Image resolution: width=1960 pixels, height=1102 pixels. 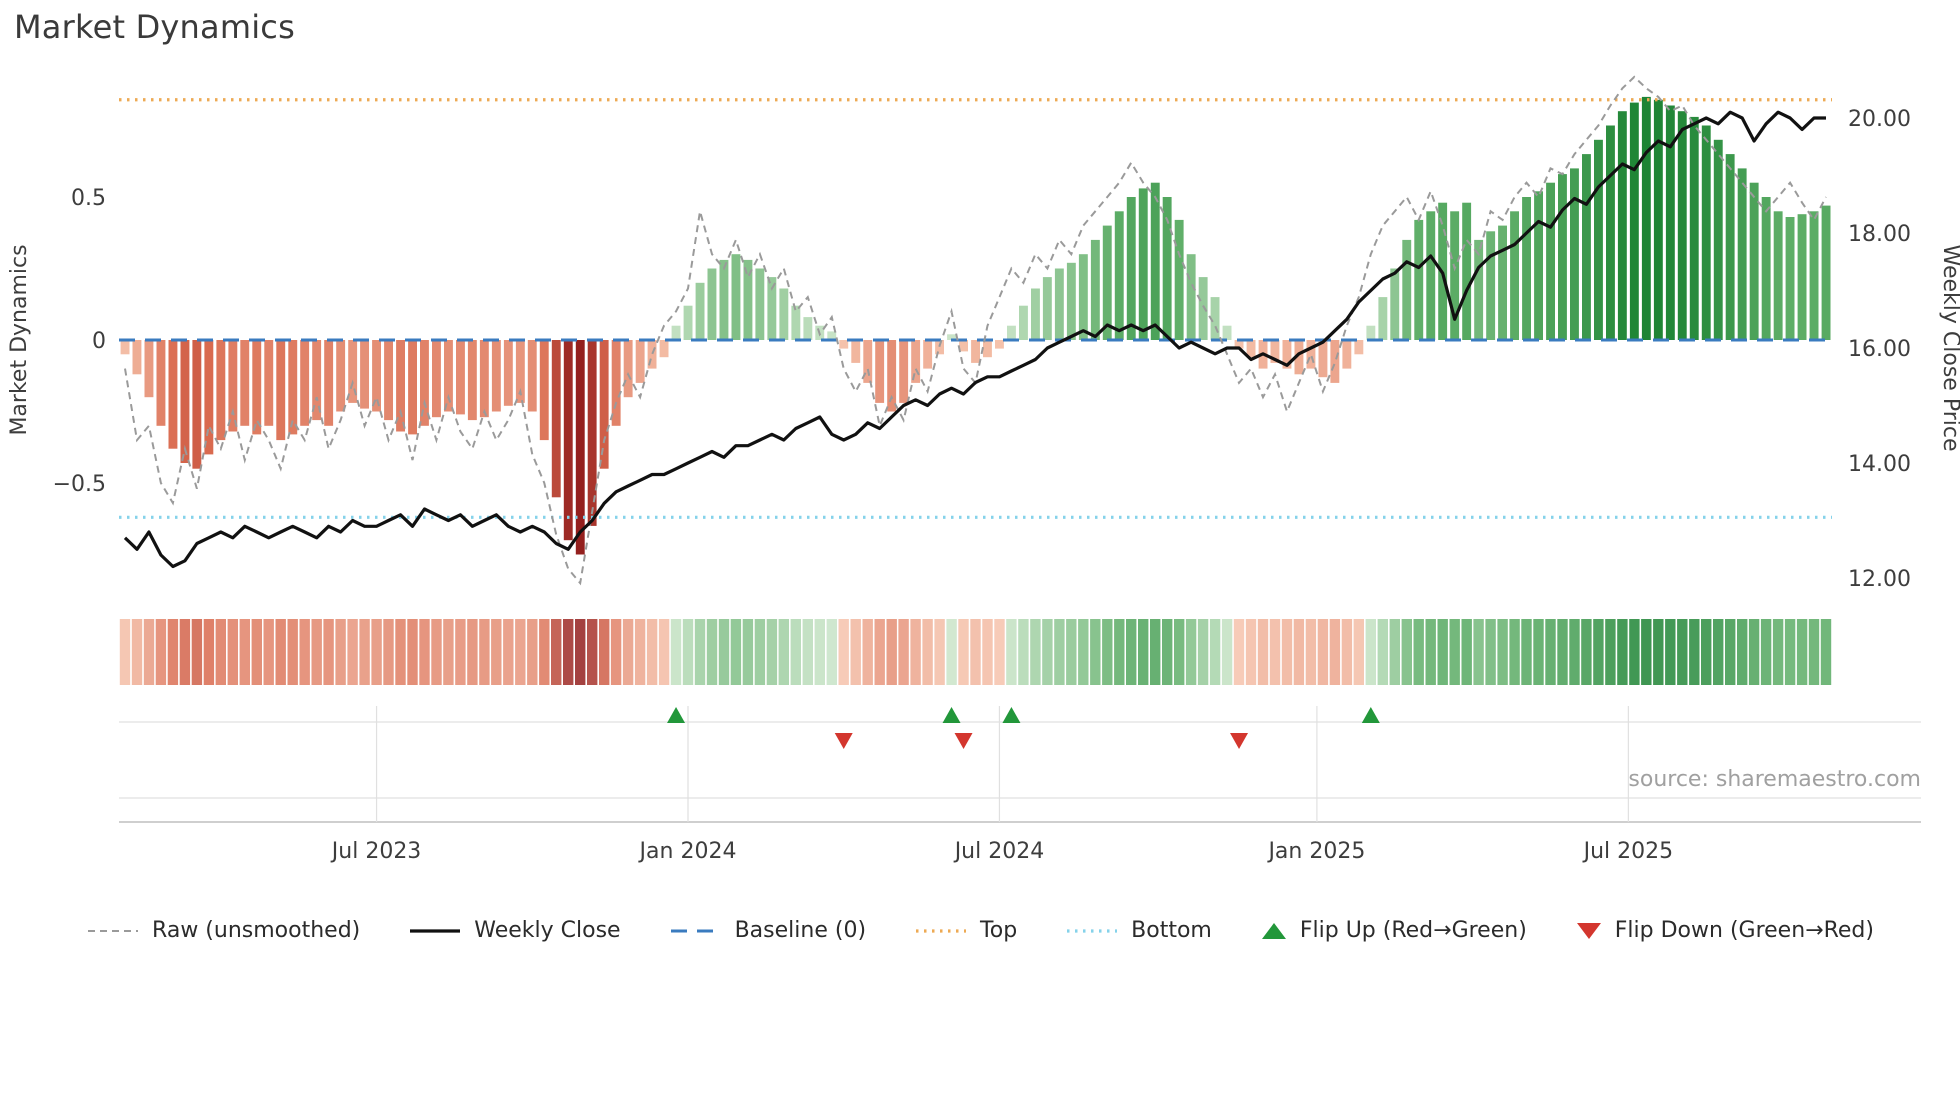 I want to click on legend-item-flip-up: Flip Up (Red→Green), so click(x=1393, y=930).